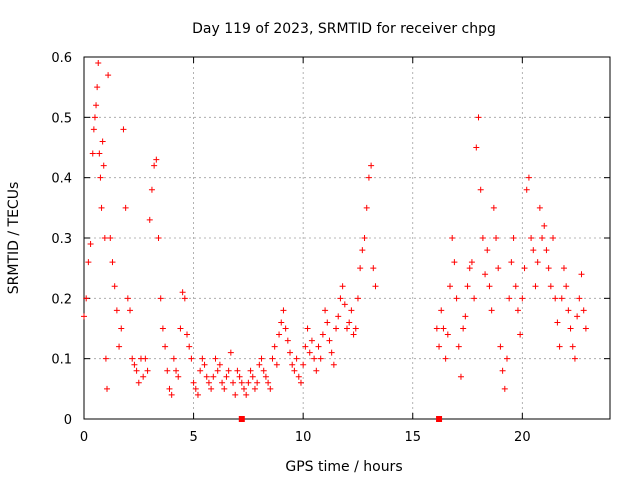 This screenshot has width=640, height=480. What do you see at coordinates (68, 420) in the screenshot?
I see `y-tick-label: 0` at bounding box center [68, 420].